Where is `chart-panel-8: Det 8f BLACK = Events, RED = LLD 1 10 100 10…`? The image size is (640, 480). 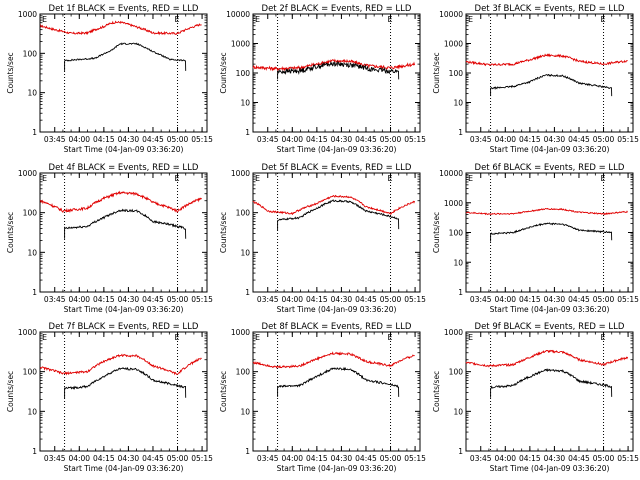
chart-panel-8: Det 8f BLACK = Events, RED = LLD 1 10 100 10… is located at coordinates (322, 397).